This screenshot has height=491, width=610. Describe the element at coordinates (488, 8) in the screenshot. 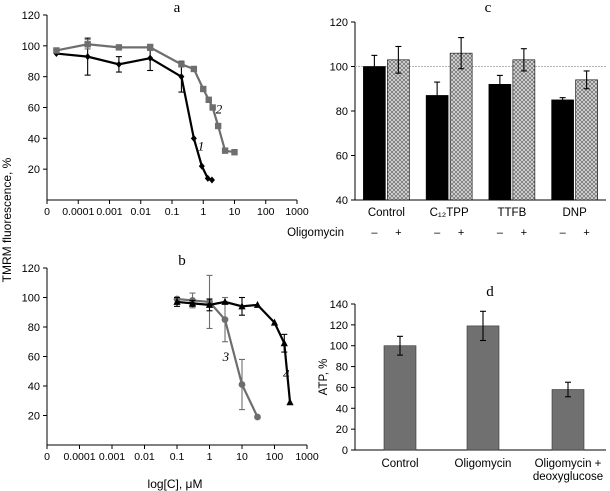

I see `panel-label-c: c` at that location.